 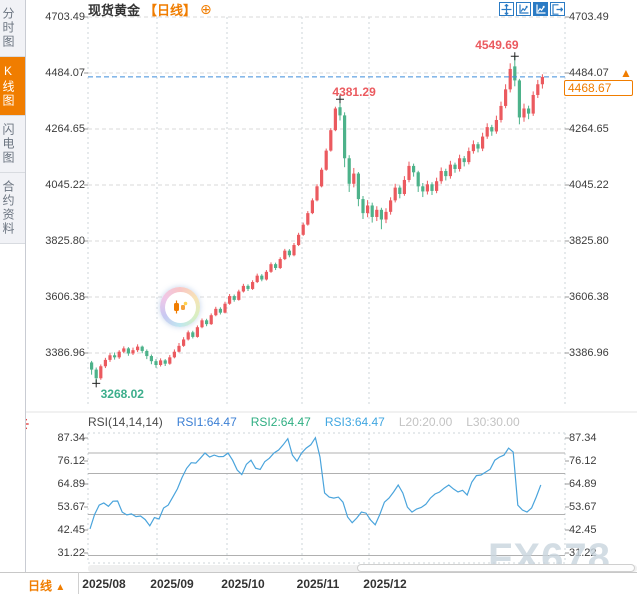 What do you see at coordinates (557, 9) in the screenshot?
I see `exit-chart-icon` at bounding box center [557, 9].